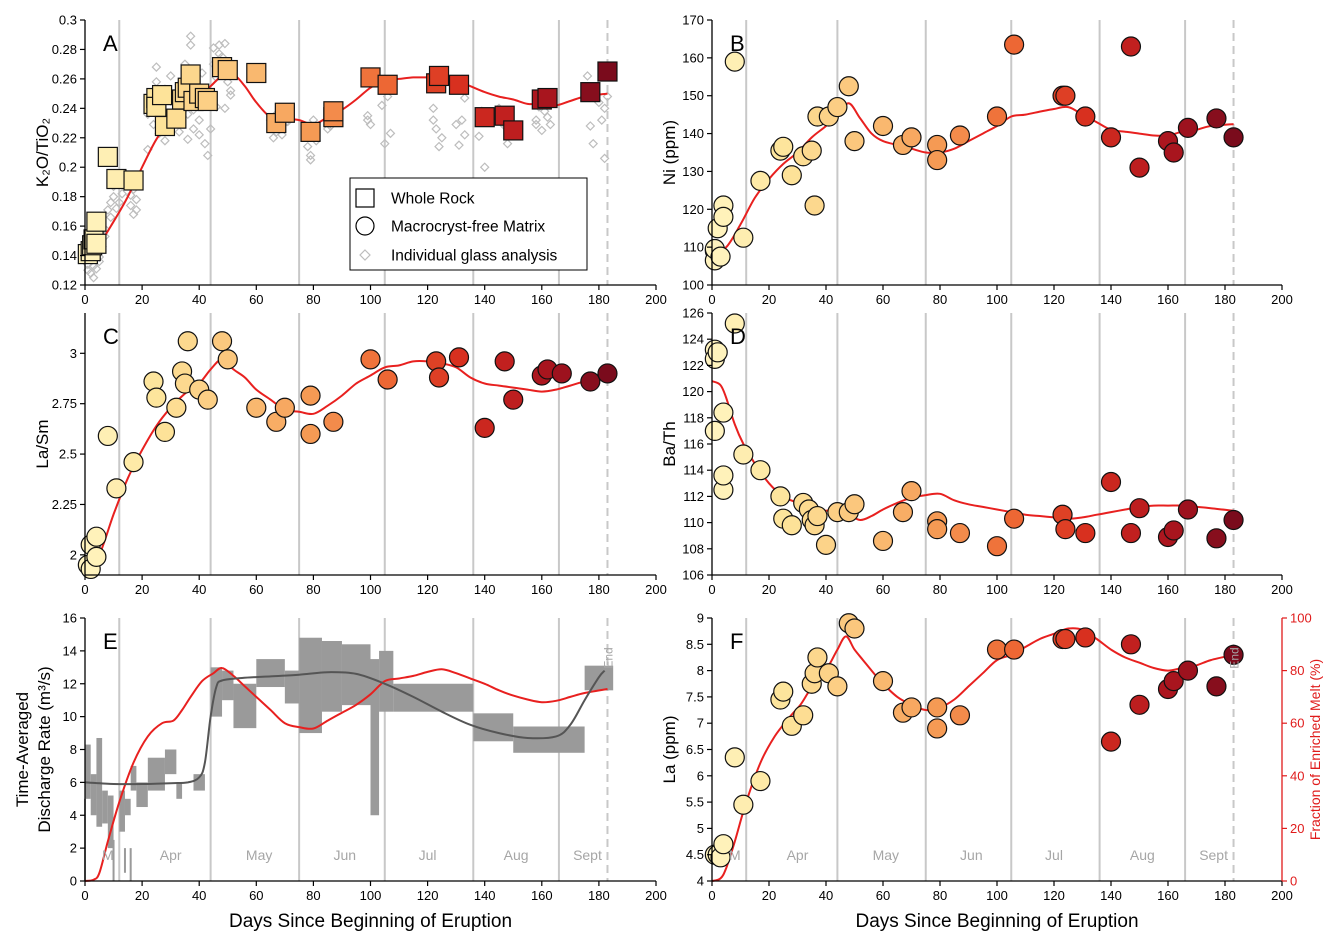 The image size is (1327, 933). I want to click on x-tick-label: 180, so click(1225, 589).